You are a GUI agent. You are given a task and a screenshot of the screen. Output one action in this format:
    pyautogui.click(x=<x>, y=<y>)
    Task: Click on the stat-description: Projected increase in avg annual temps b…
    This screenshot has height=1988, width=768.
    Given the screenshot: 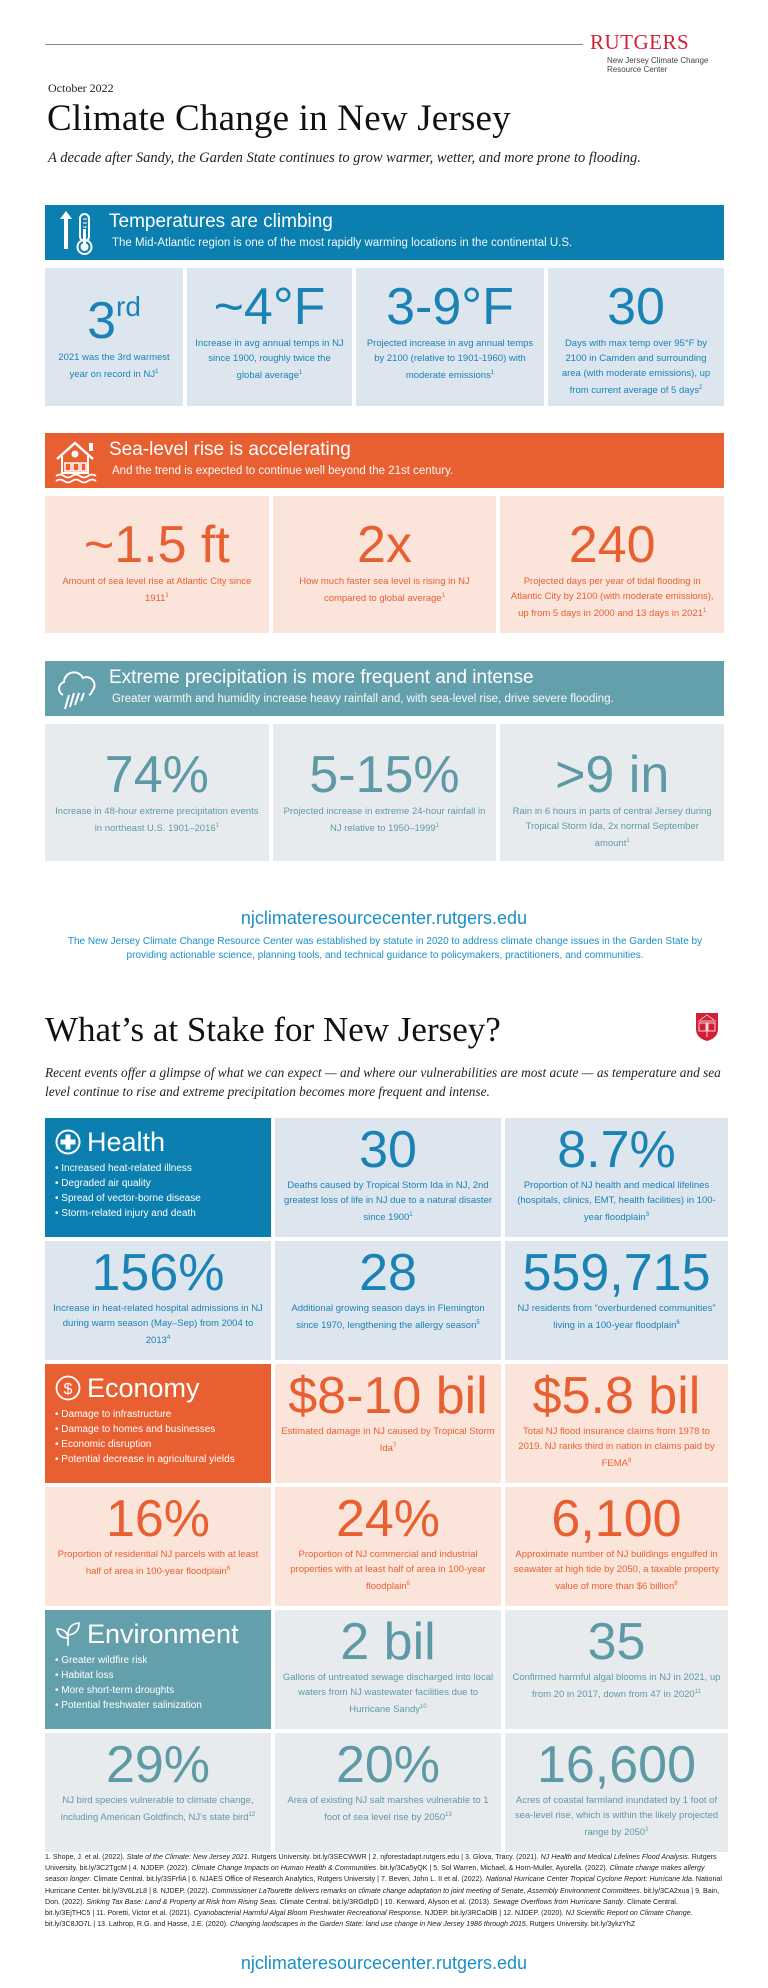 What is the action you would take?
    pyautogui.click(x=450, y=360)
    